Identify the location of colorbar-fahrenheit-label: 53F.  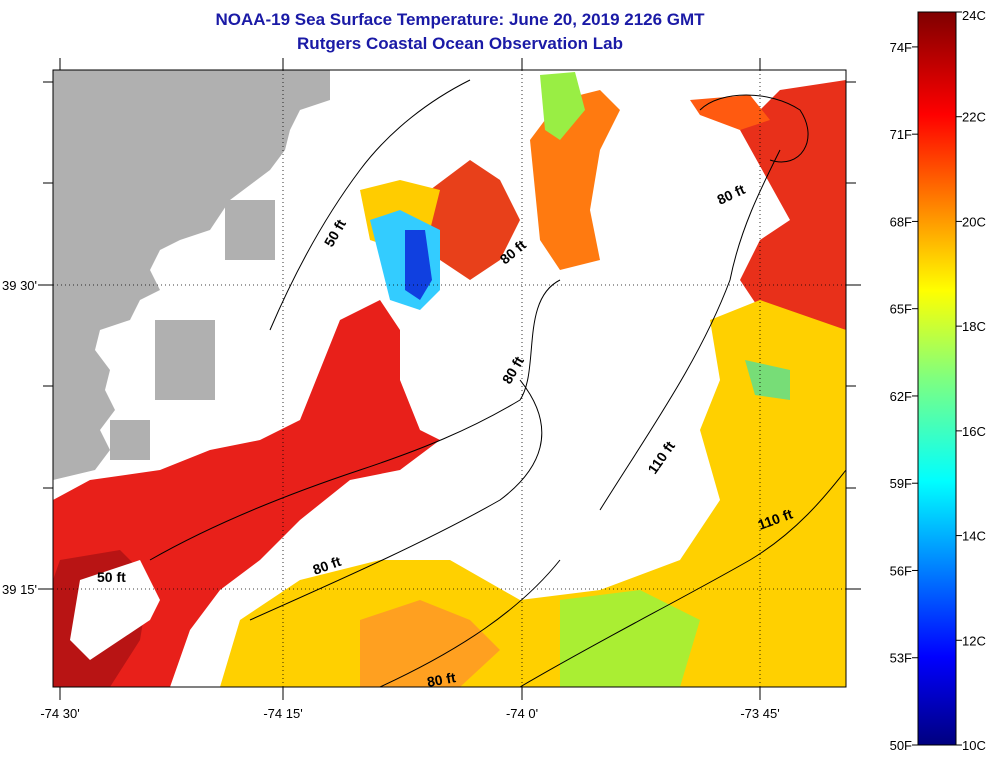
(901, 658).